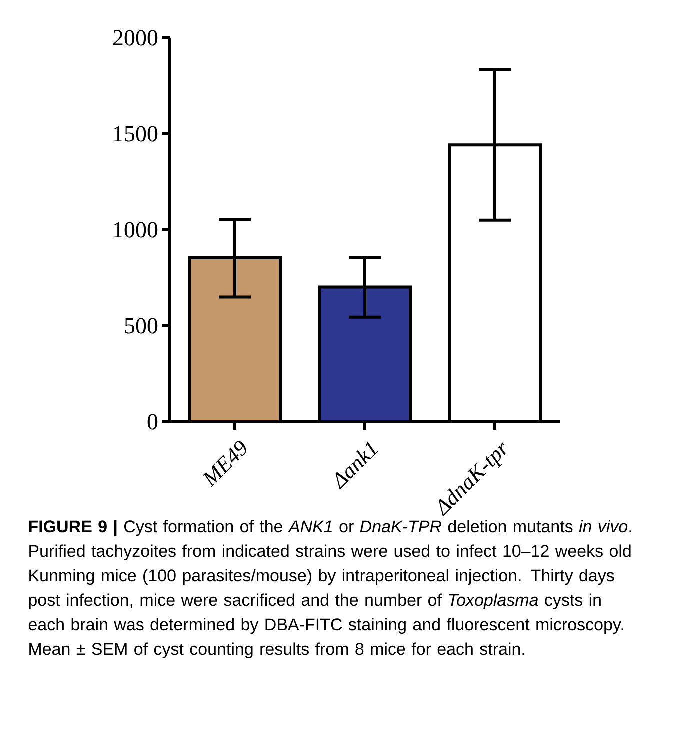 Image resolution: width=673 pixels, height=752 pixels. What do you see at coordinates (135, 38) in the screenshot?
I see `y-tick-label: 2000` at bounding box center [135, 38].